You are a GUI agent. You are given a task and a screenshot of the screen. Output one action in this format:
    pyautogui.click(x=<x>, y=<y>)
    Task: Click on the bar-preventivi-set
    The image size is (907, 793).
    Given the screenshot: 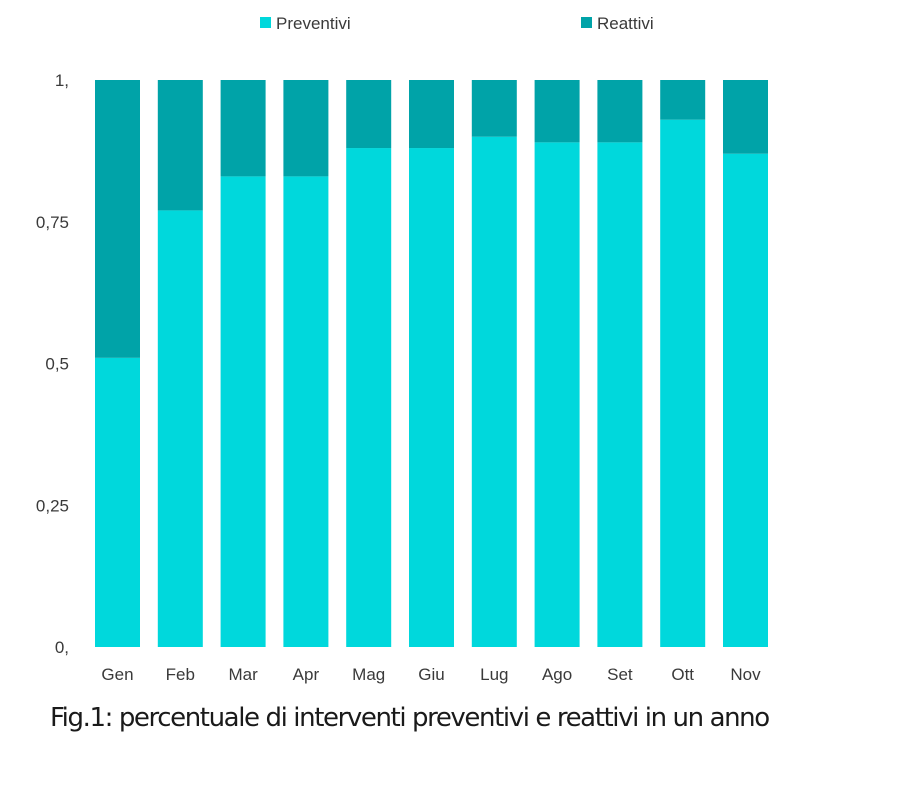 What is the action you would take?
    pyautogui.click(x=620, y=394)
    